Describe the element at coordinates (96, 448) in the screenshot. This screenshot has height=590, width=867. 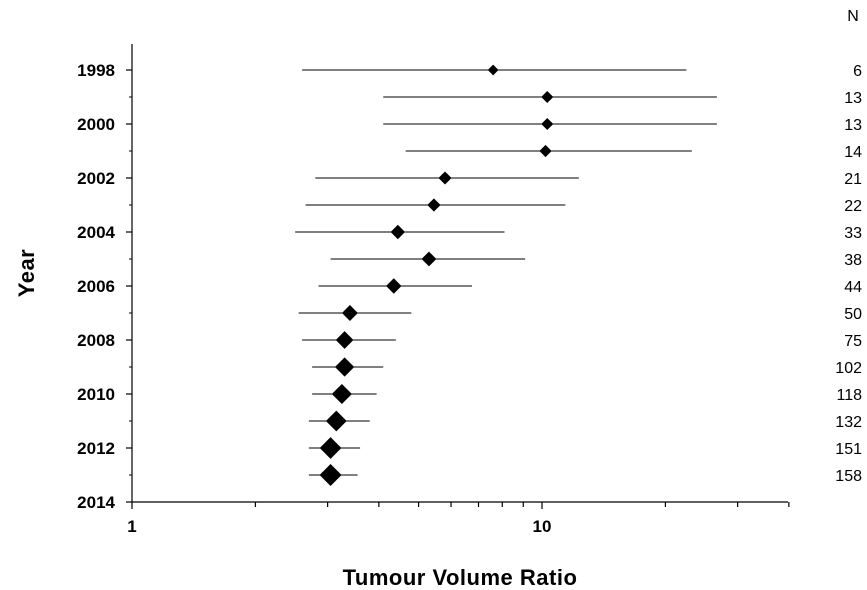
I see `y-tick-label-2012: 2012` at that location.